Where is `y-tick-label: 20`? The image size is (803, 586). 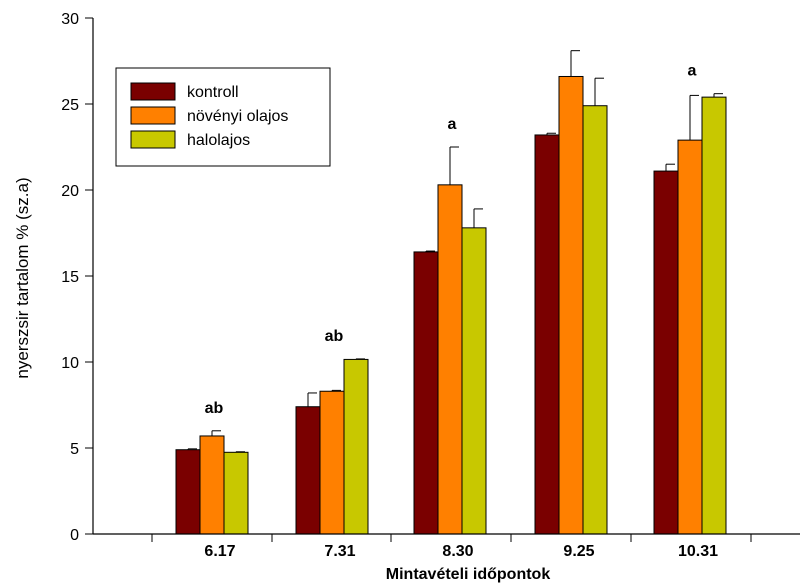
y-tick-label: 20 is located at coordinates (70, 191).